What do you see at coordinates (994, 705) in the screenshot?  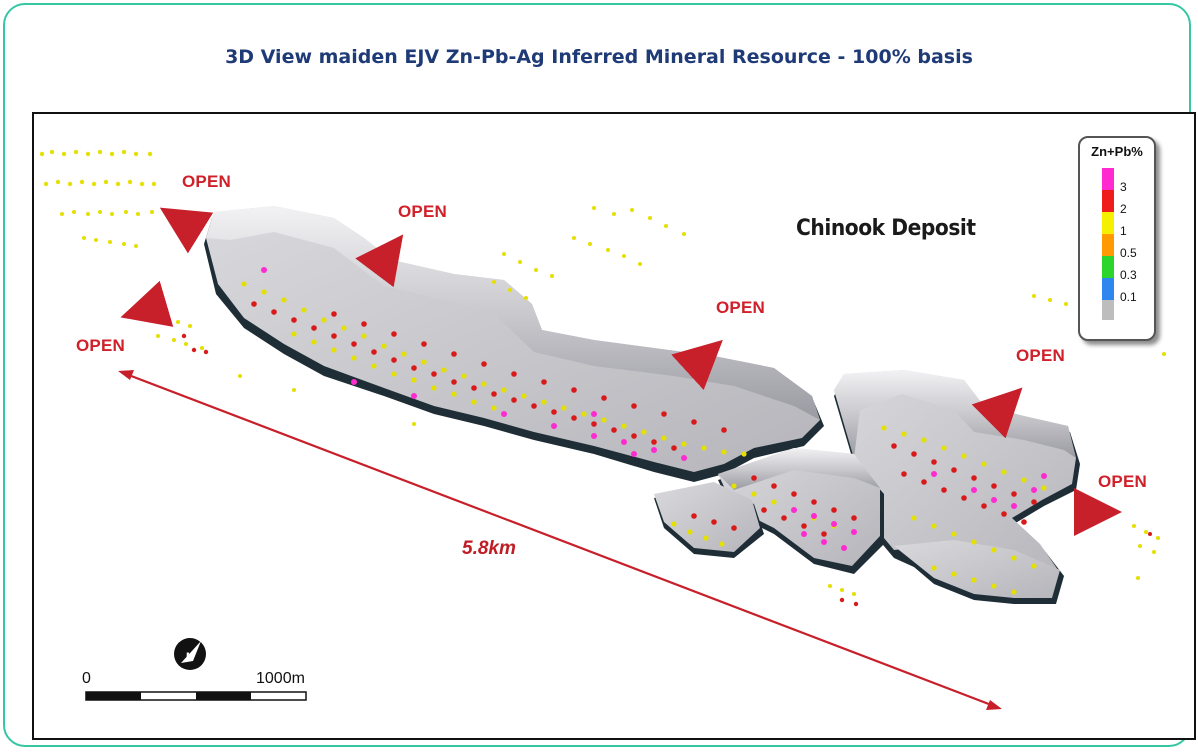 I see `distance-arrowhead-end` at bounding box center [994, 705].